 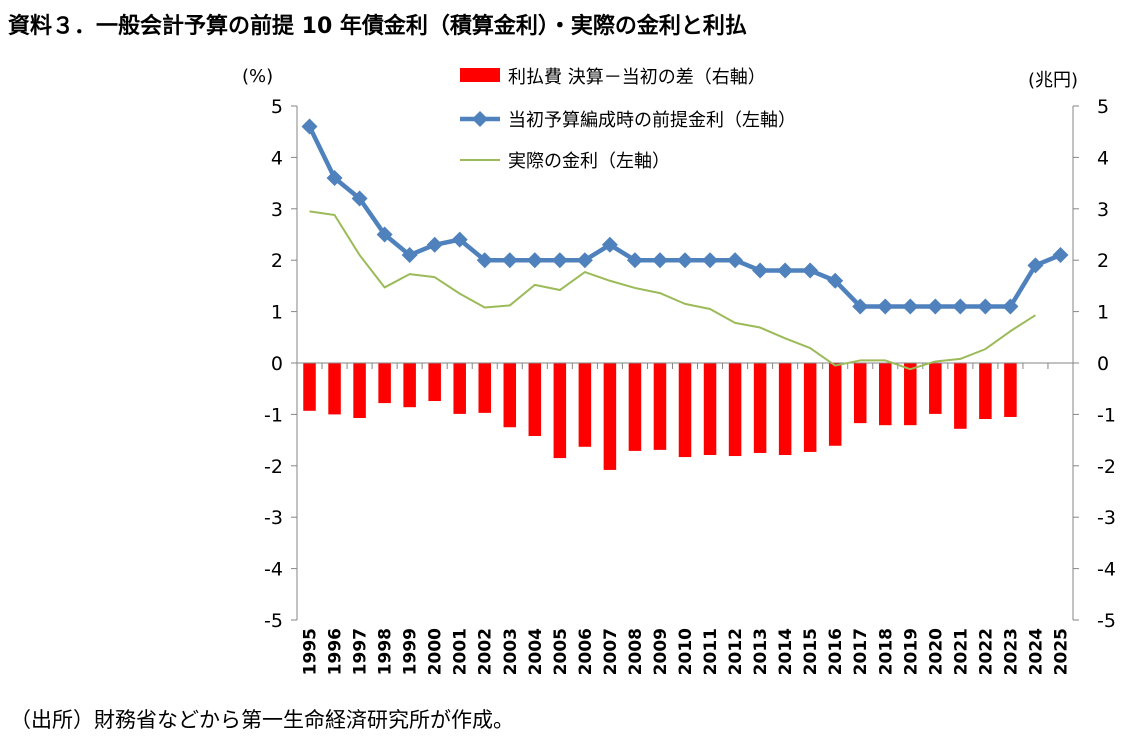 I want to click on bar-2009, so click(x=660, y=406).